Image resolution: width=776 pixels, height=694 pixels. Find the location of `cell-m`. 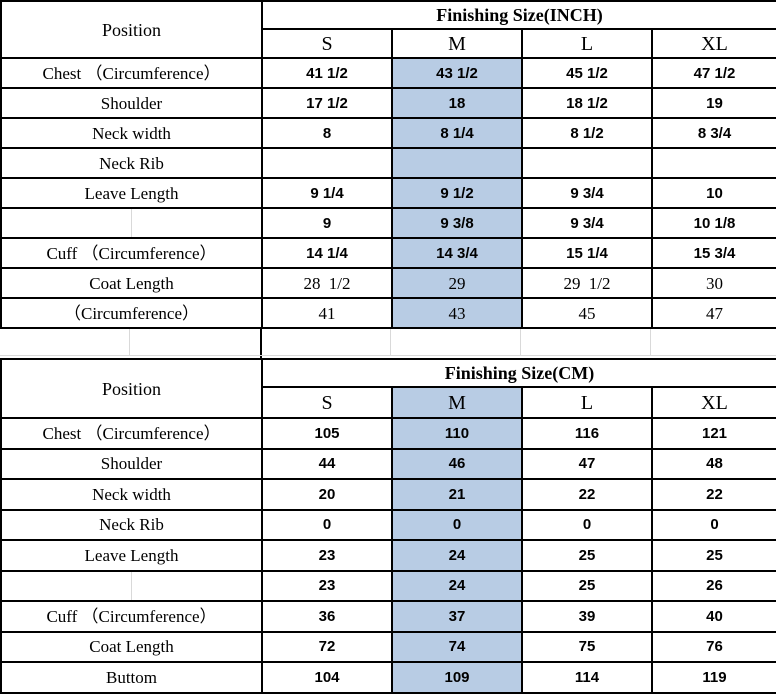

cell-m is located at coordinates (457, 163).